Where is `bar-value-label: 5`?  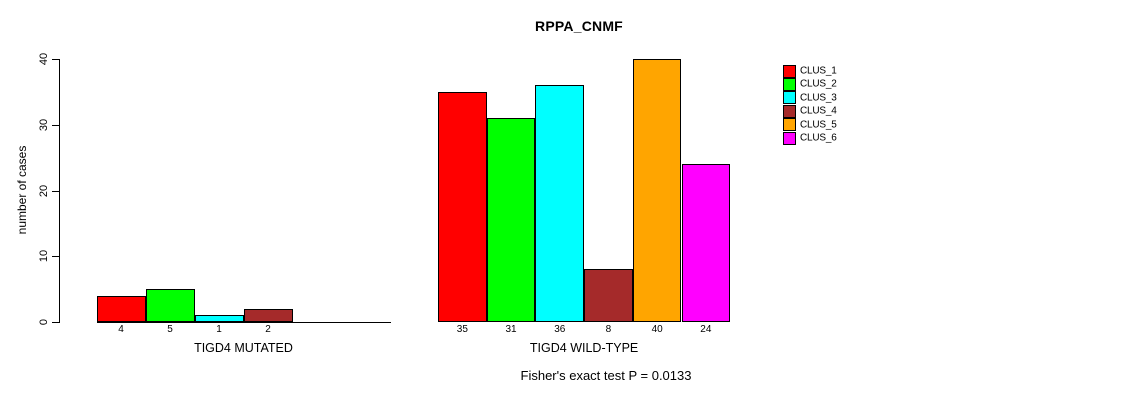 bar-value-label: 5 is located at coordinates (170, 329).